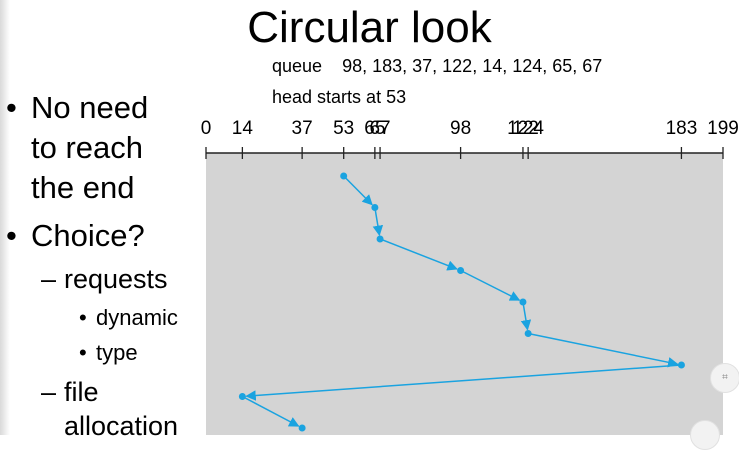 This screenshot has height=450, width=739. Describe the element at coordinates (705, 435) in the screenshot. I see `corner-button` at that location.